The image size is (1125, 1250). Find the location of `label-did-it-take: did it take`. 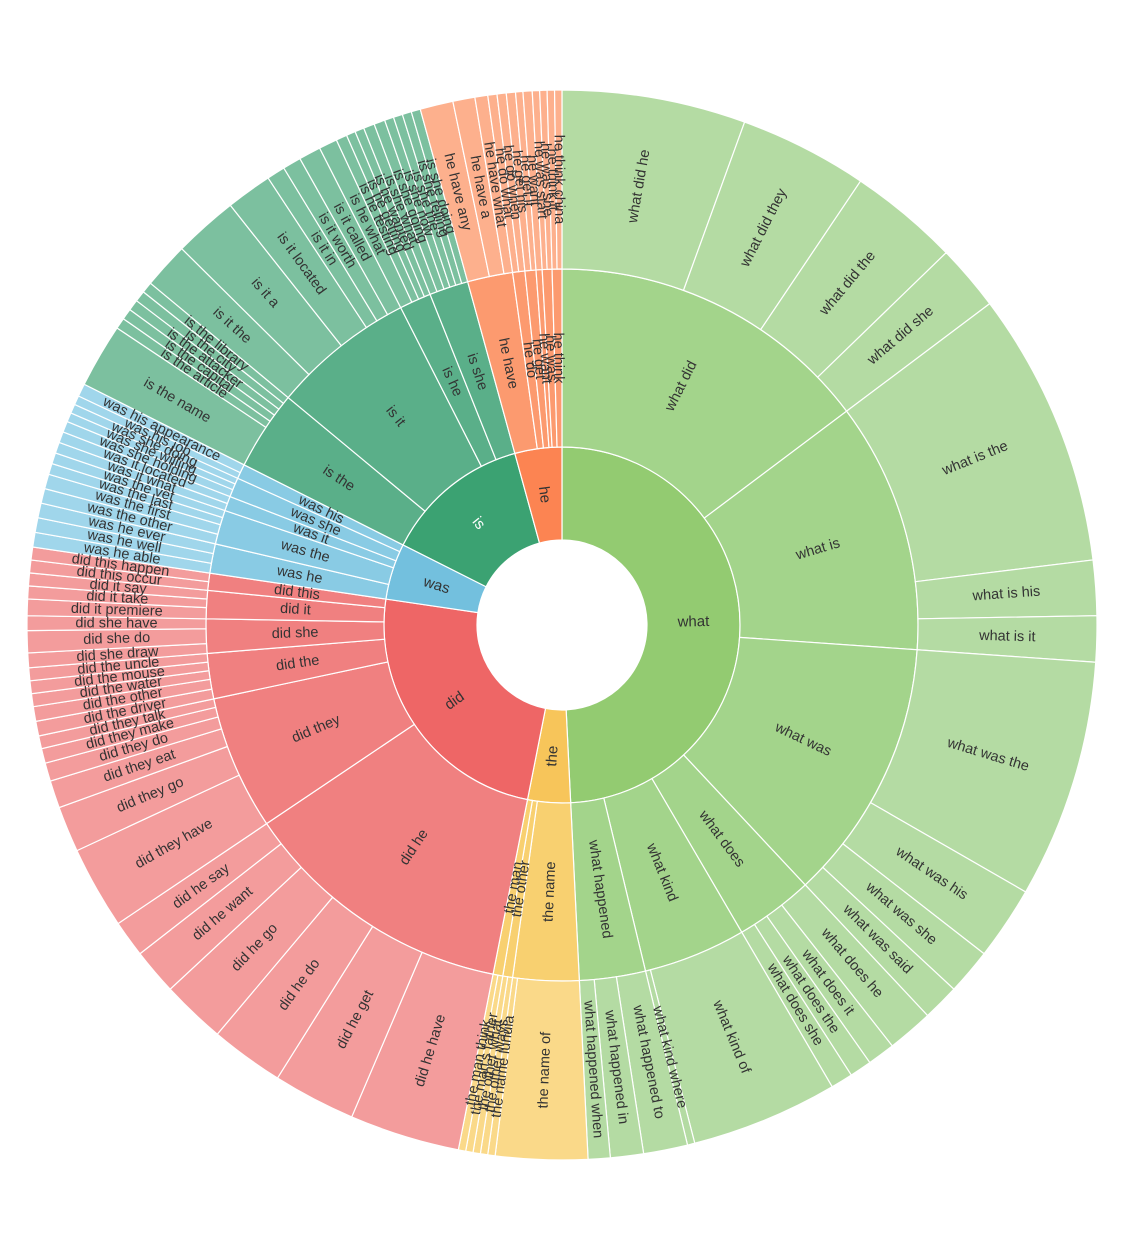

label-did-it-take: did it take is located at coordinates (117, 598).